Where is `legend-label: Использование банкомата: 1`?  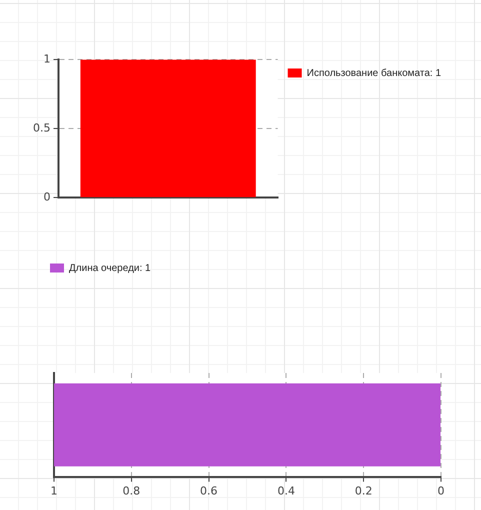
legend-label: Использование банкомата: 1 is located at coordinates (374, 73).